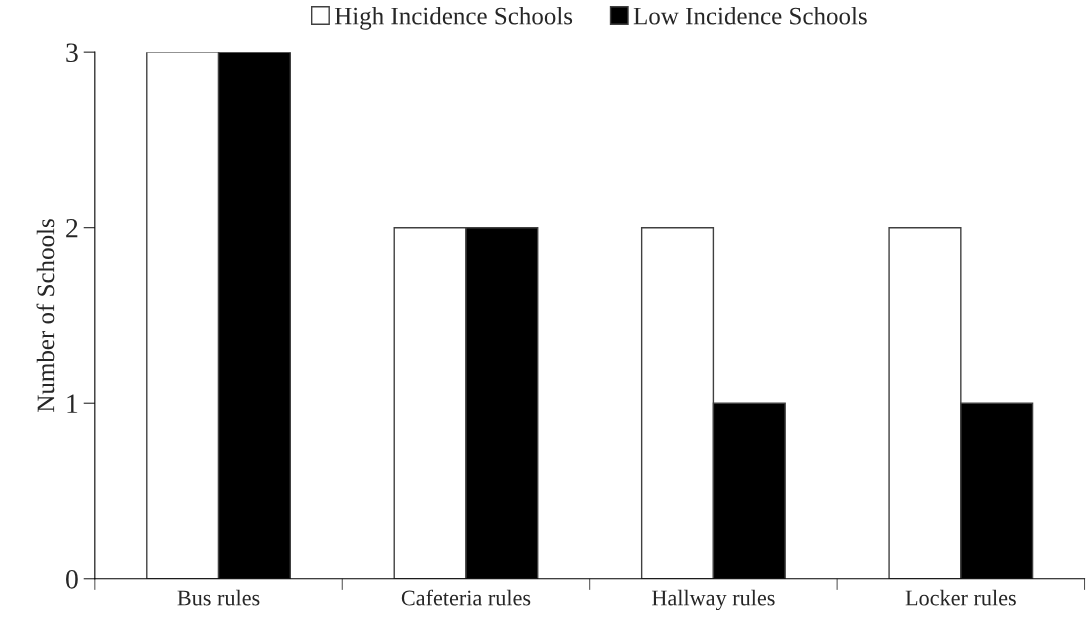 The height and width of the screenshot is (636, 1090). Describe the element at coordinates (218, 597) in the screenshot. I see `x-tick-label: Bus rules` at that location.